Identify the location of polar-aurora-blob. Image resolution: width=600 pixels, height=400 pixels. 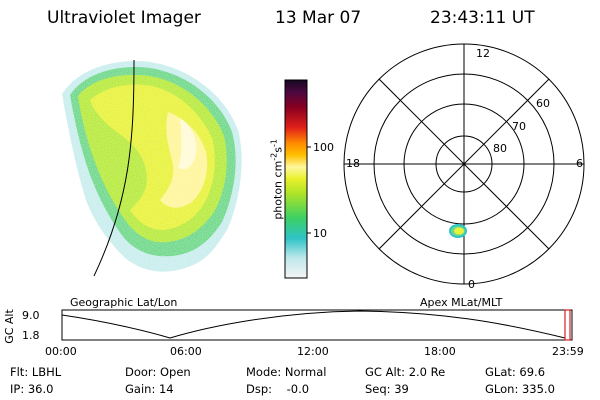
(458, 231).